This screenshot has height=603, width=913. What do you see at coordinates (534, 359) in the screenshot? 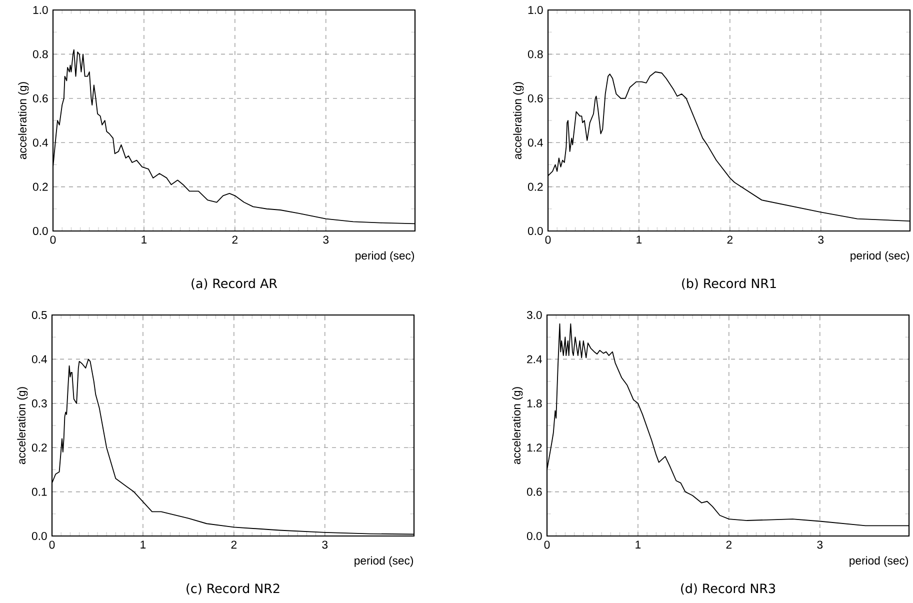
I see `y-tick-label: 2.4` at bounding box center [534, 359].